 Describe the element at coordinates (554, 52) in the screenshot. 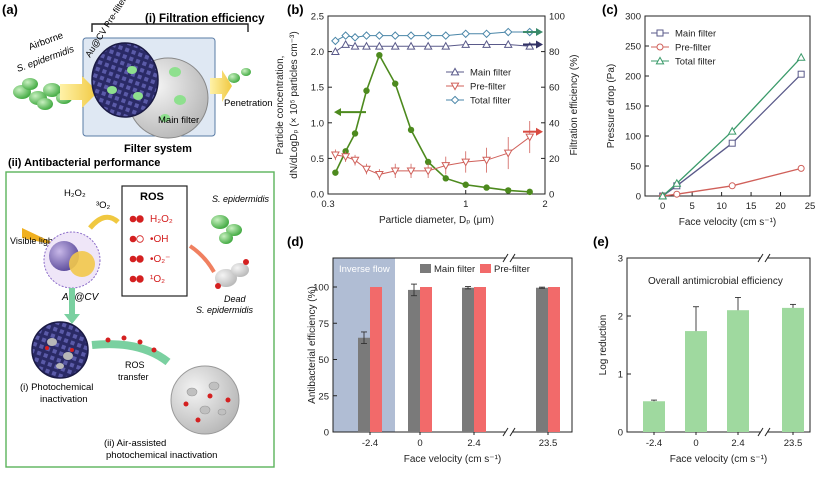

I see `y2-tick-label: 80` at that location.